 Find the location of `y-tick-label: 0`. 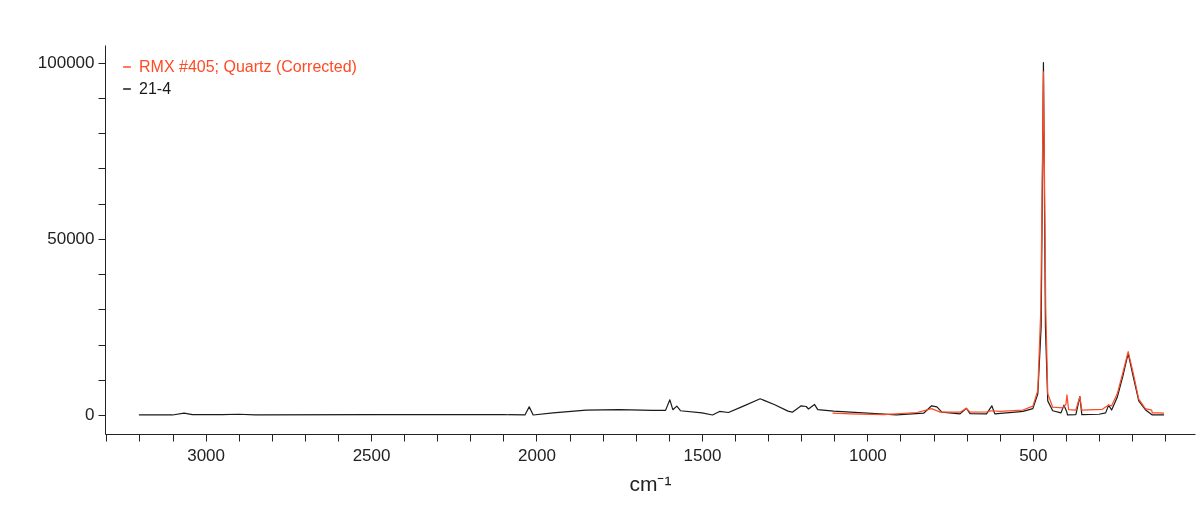

y-tick-label: 0 is located at coordinates (90, 415).